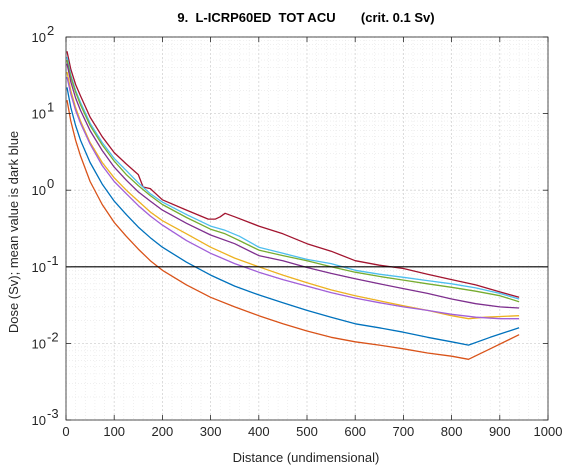  I want to click on x-tick-label: 700, so click(404, 431).